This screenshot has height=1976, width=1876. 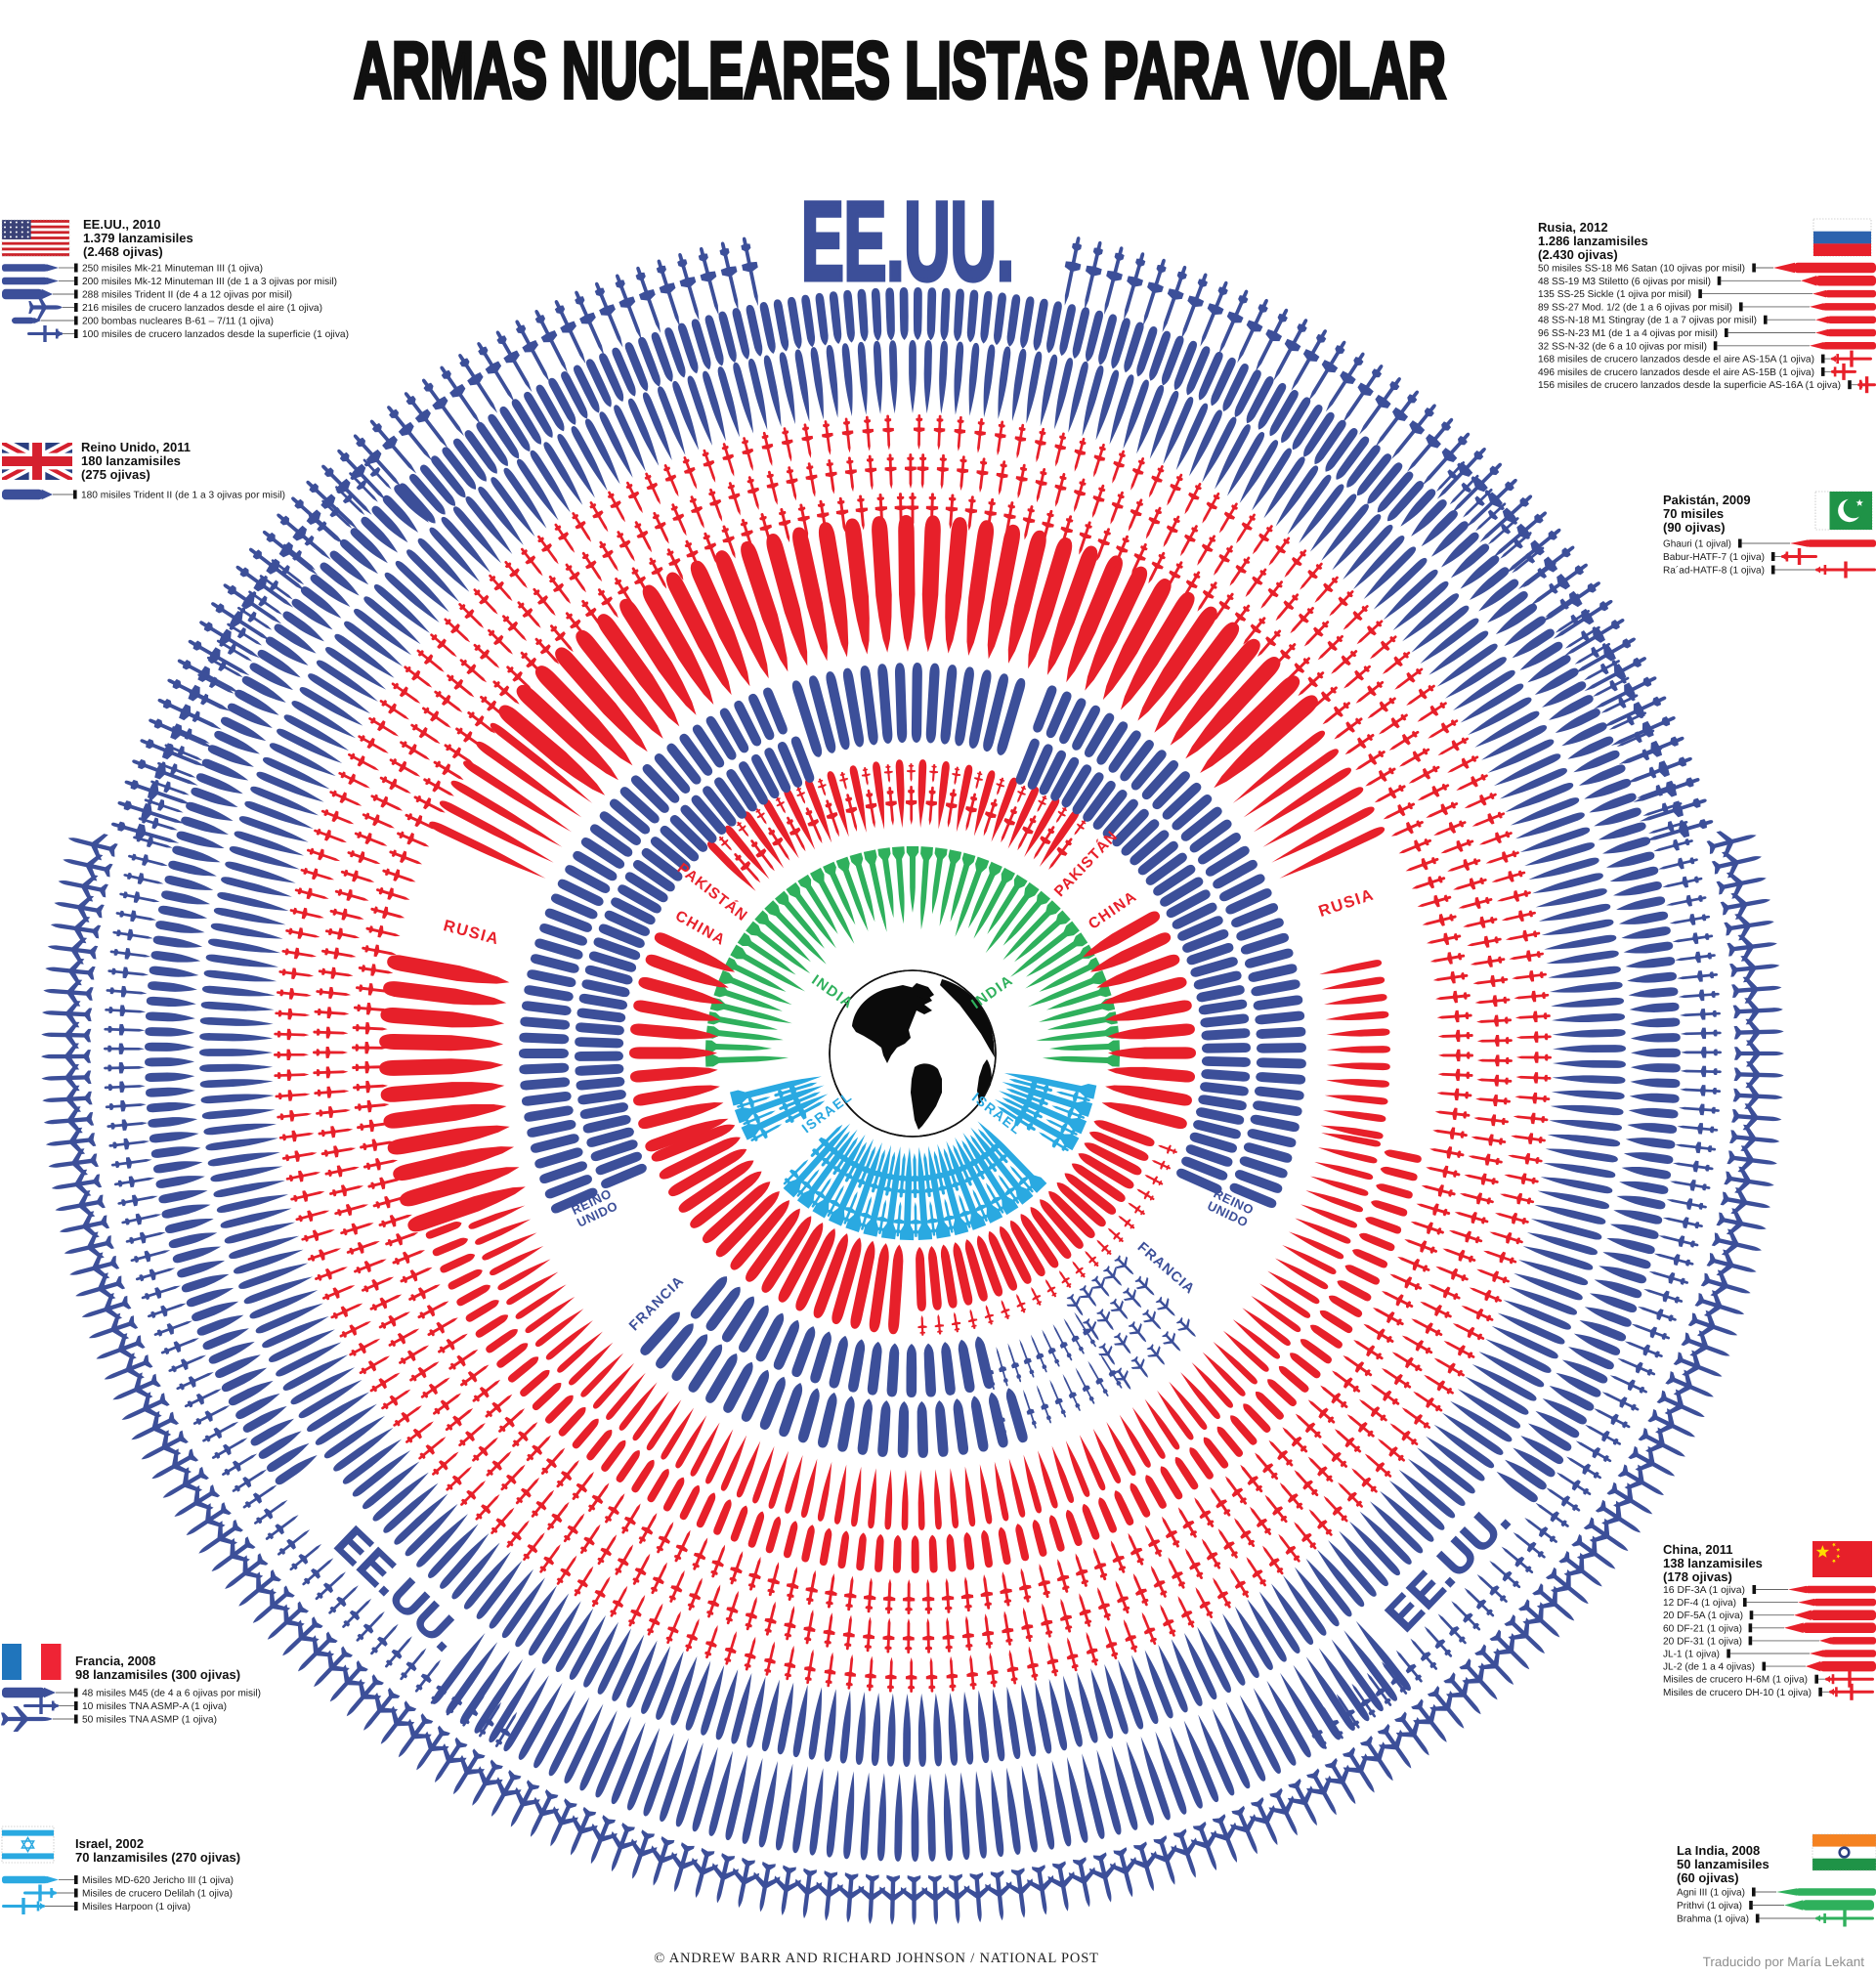 I want to click on svg-text: EE.UU., 2010, so click(x=122, y=224).